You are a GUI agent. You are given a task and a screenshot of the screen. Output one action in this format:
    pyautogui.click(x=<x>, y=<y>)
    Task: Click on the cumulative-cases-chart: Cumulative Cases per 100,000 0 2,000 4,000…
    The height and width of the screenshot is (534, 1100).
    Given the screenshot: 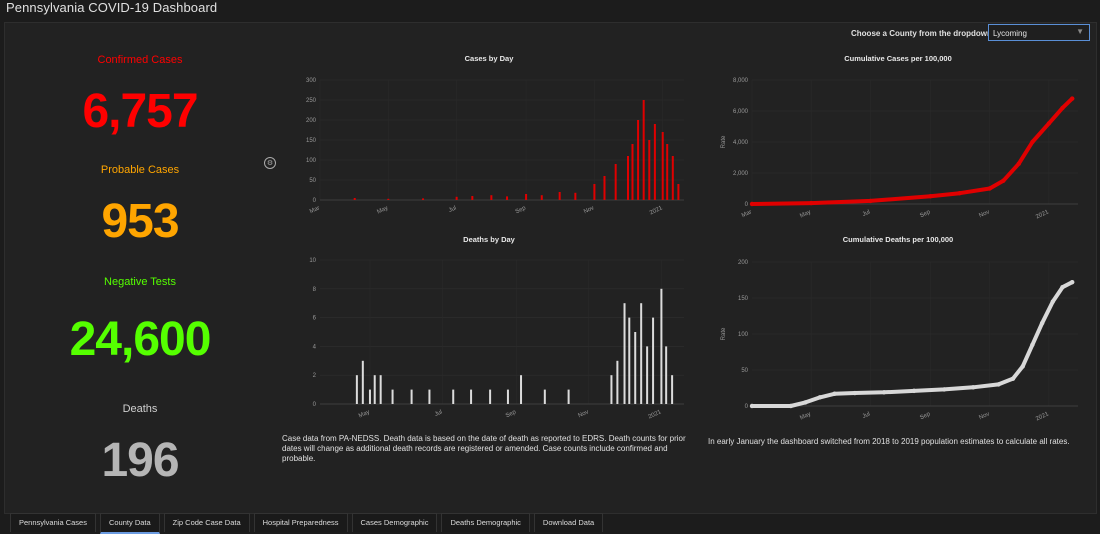 What is the action you would take?
    pyautogui.click(x=898, y=136)
    